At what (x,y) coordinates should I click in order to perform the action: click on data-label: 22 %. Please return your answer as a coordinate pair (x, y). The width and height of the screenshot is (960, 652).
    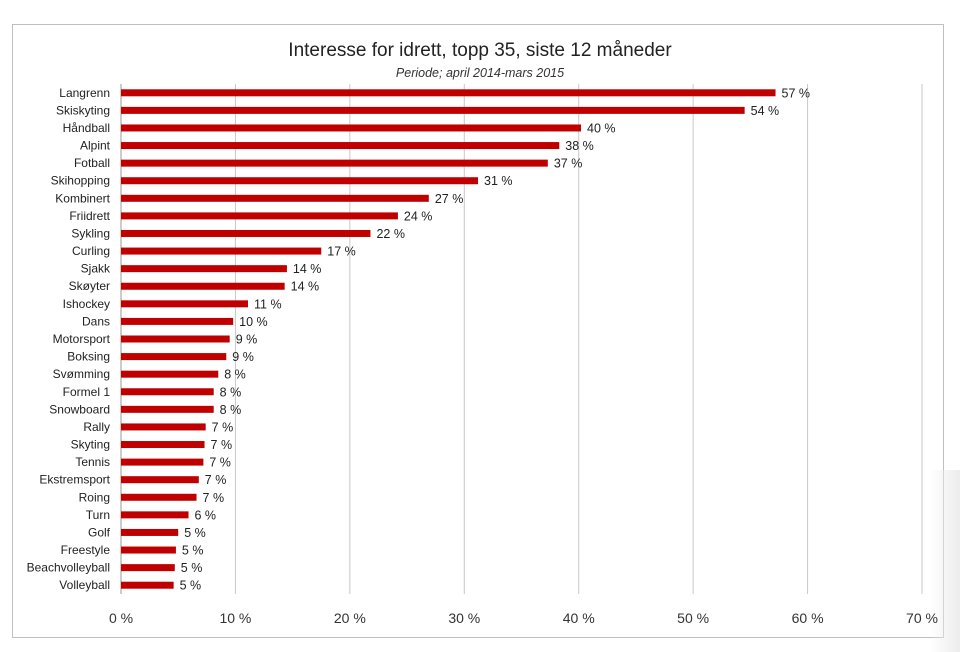
    Looking at the image, I should click on (390, 234).